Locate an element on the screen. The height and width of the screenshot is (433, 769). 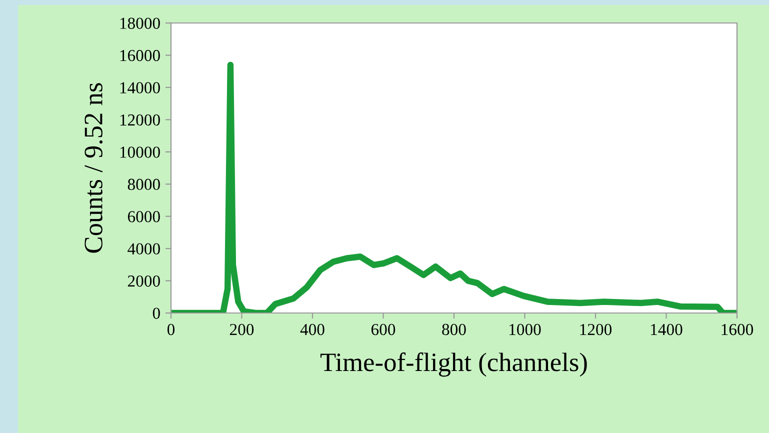
x-tick-label: 1400 is located at coordinates (666, 330).